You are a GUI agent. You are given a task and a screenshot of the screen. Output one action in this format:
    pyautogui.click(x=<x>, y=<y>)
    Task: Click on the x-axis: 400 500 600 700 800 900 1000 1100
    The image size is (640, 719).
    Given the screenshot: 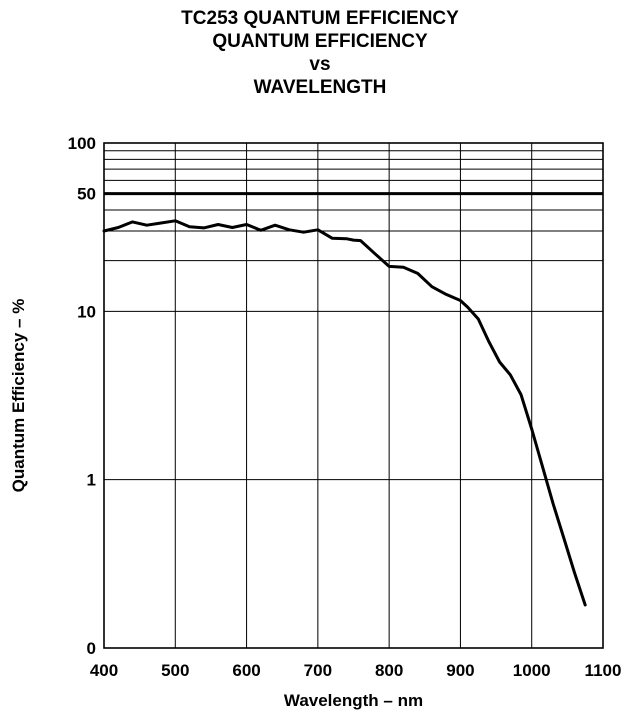 What is the action you would take?
    pyautogui.click(x=356, y=670)
    